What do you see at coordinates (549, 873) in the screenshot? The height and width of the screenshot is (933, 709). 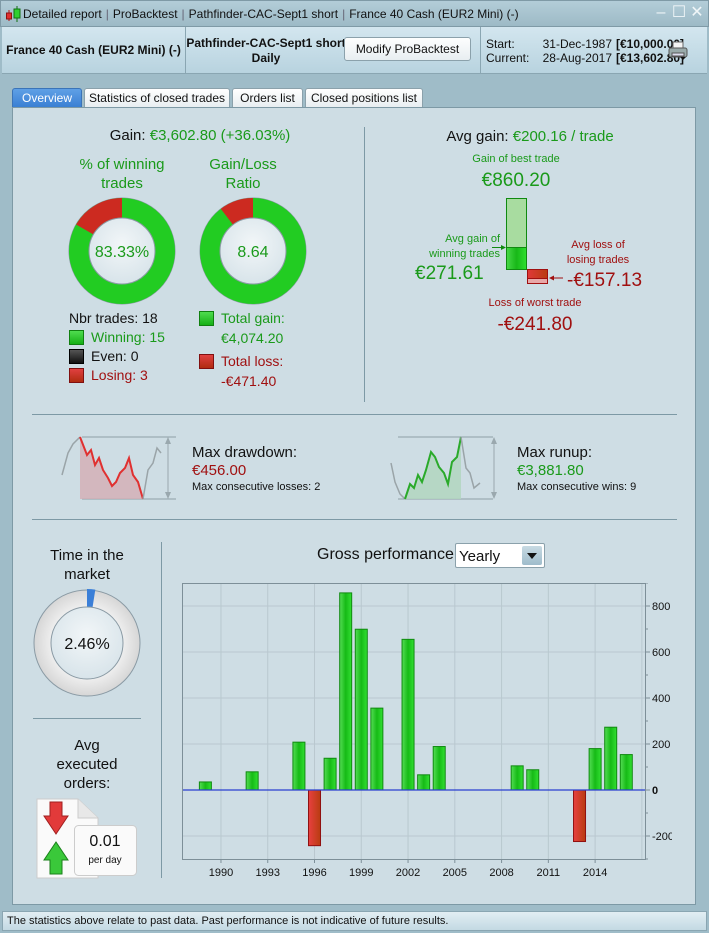 I see `x-tick-label: 2011` at bounding box center [549, 873].